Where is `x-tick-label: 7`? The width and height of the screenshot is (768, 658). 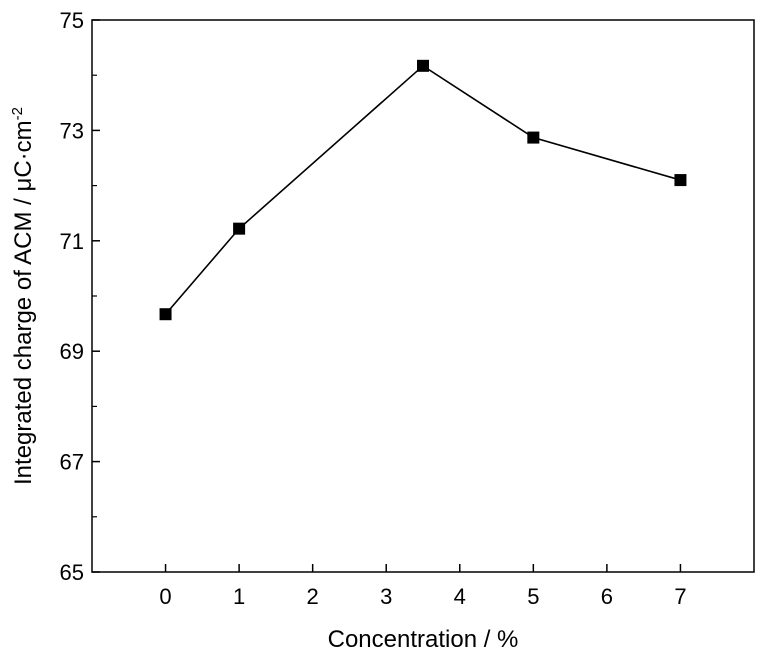
x-tick-label: 7 is located at coordinates (680, 596).